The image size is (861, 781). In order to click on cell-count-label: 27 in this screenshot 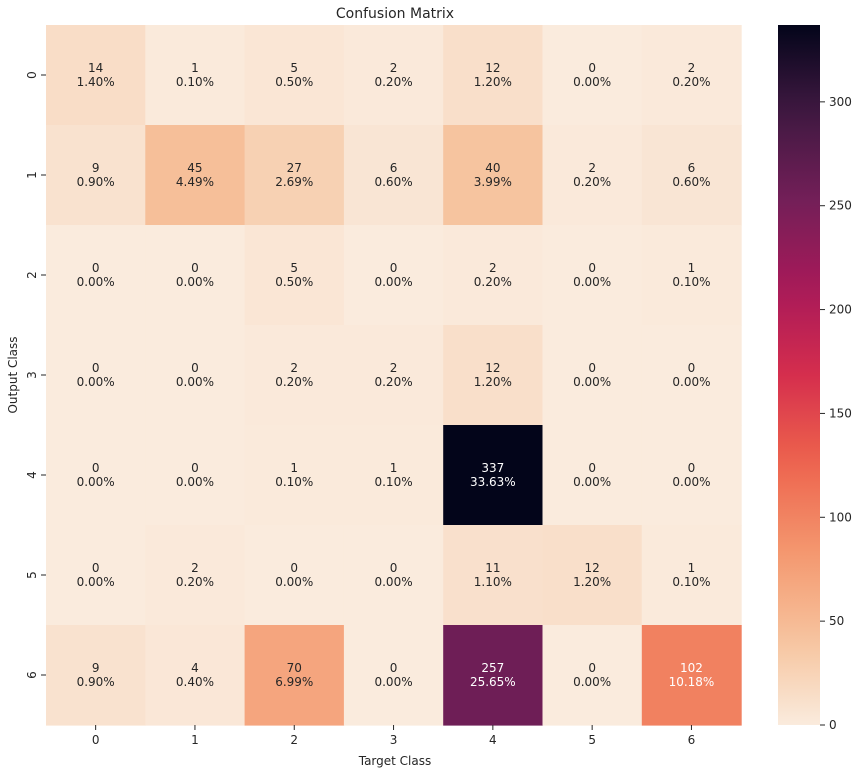, I will do `click(294, 168)`.